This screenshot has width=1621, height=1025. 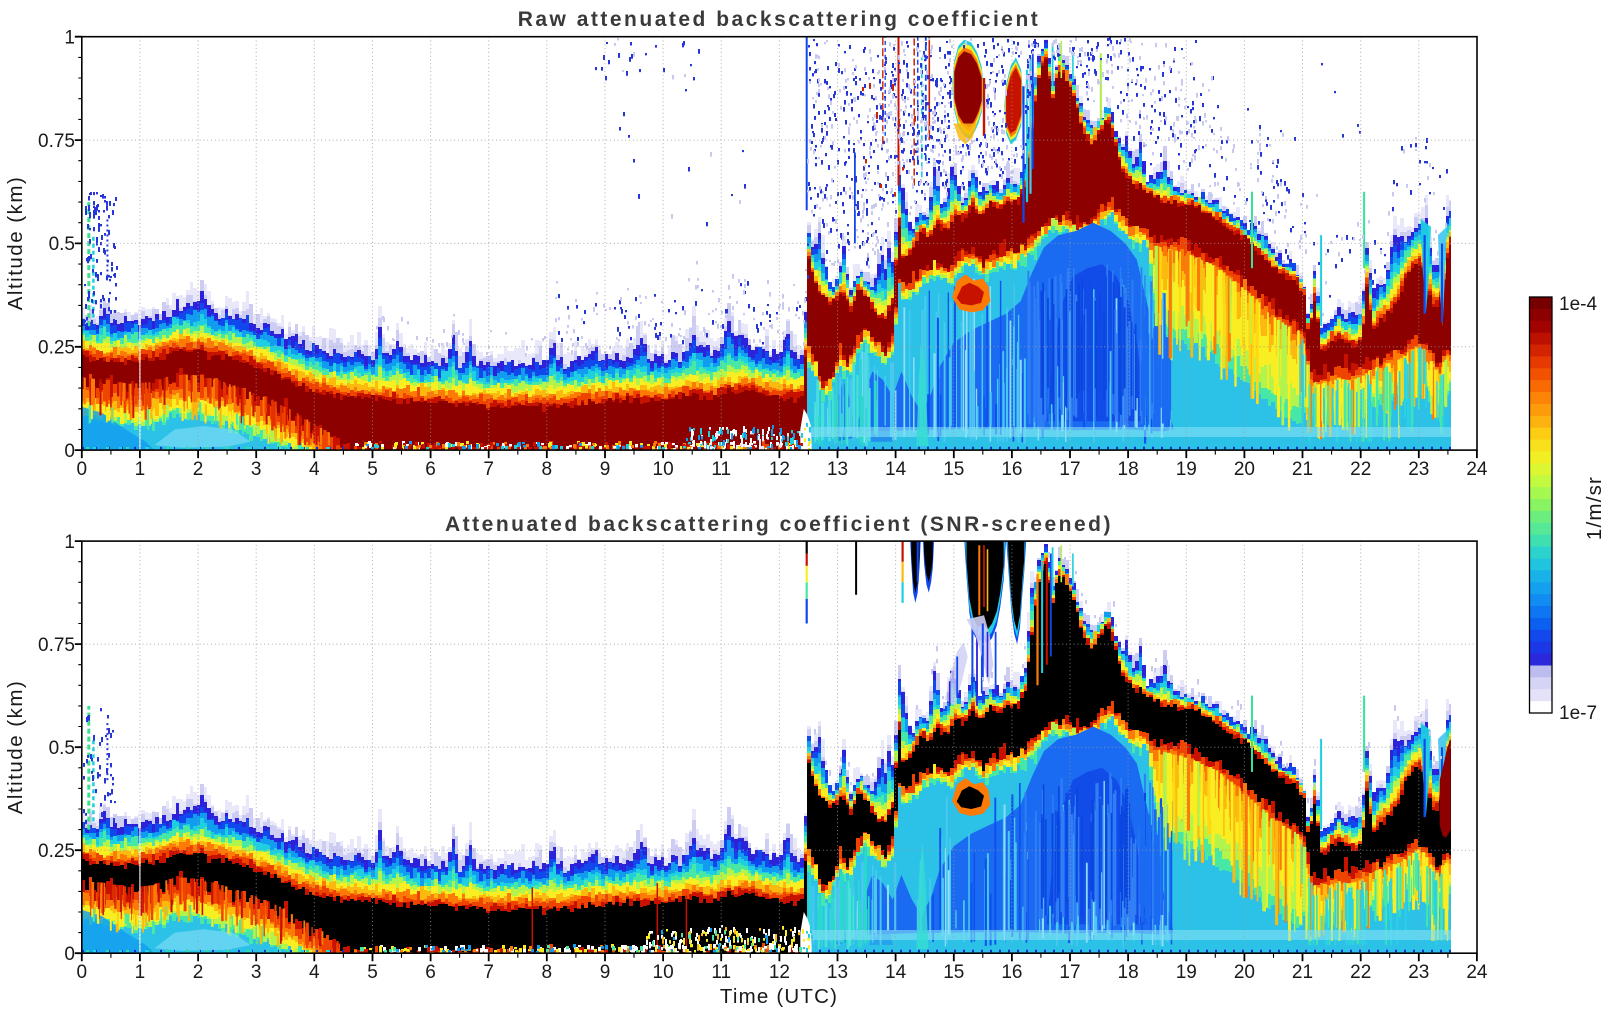 What do you see at coordinates (1578, 713) in the screenshot?
I see `svg-text: 1e-7` at bounding box center [1578, 713].